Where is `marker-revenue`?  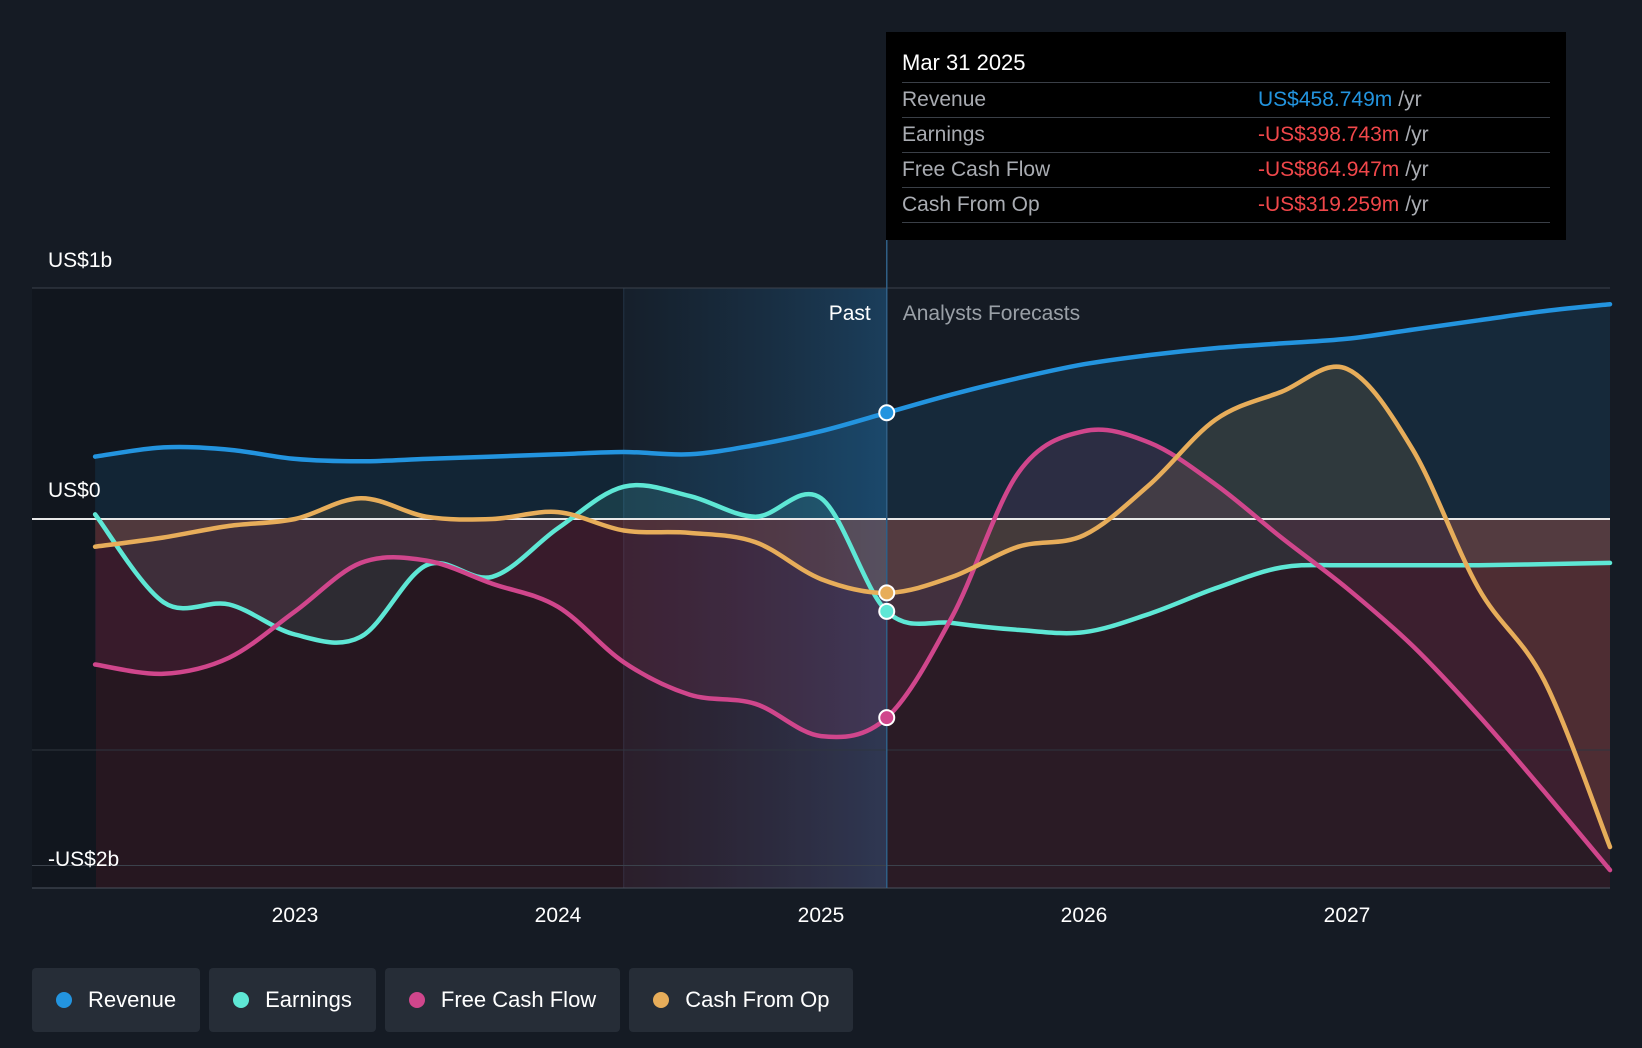 marker-revenue is located at coordinates (887, 413).